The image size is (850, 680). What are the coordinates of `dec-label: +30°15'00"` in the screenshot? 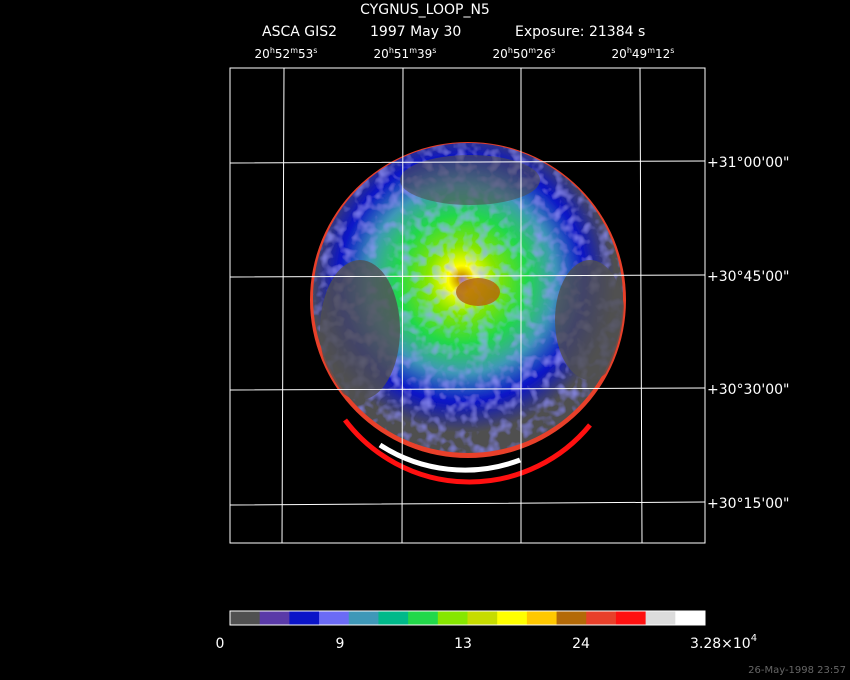 It's located at (748, 504).